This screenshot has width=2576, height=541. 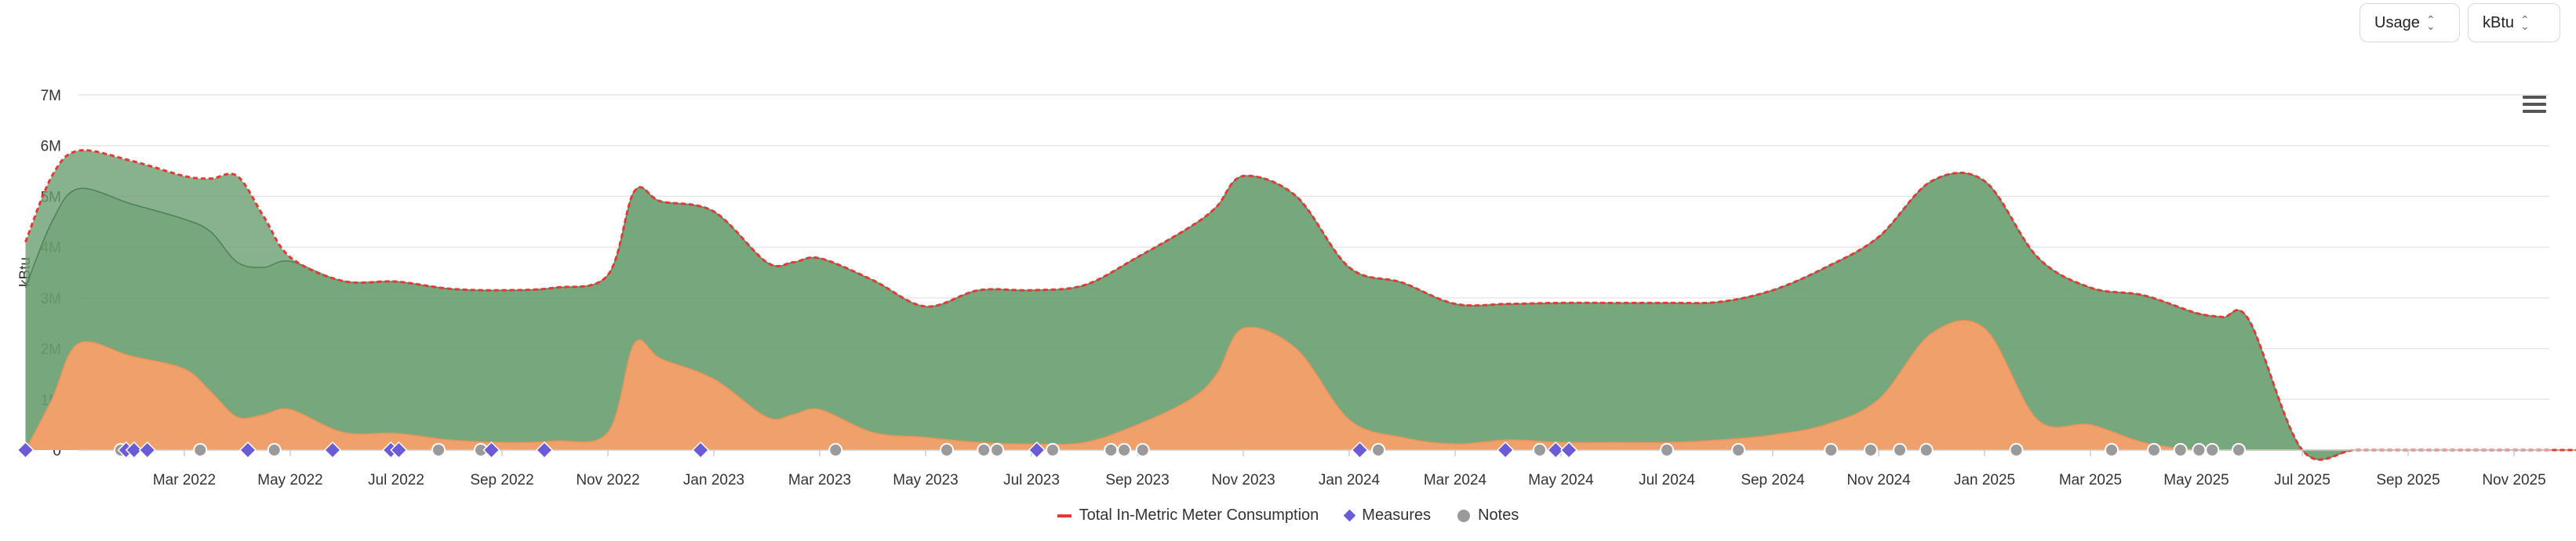 I want to click on legend-item-measures: Measures, so click(x=1388, y=516).